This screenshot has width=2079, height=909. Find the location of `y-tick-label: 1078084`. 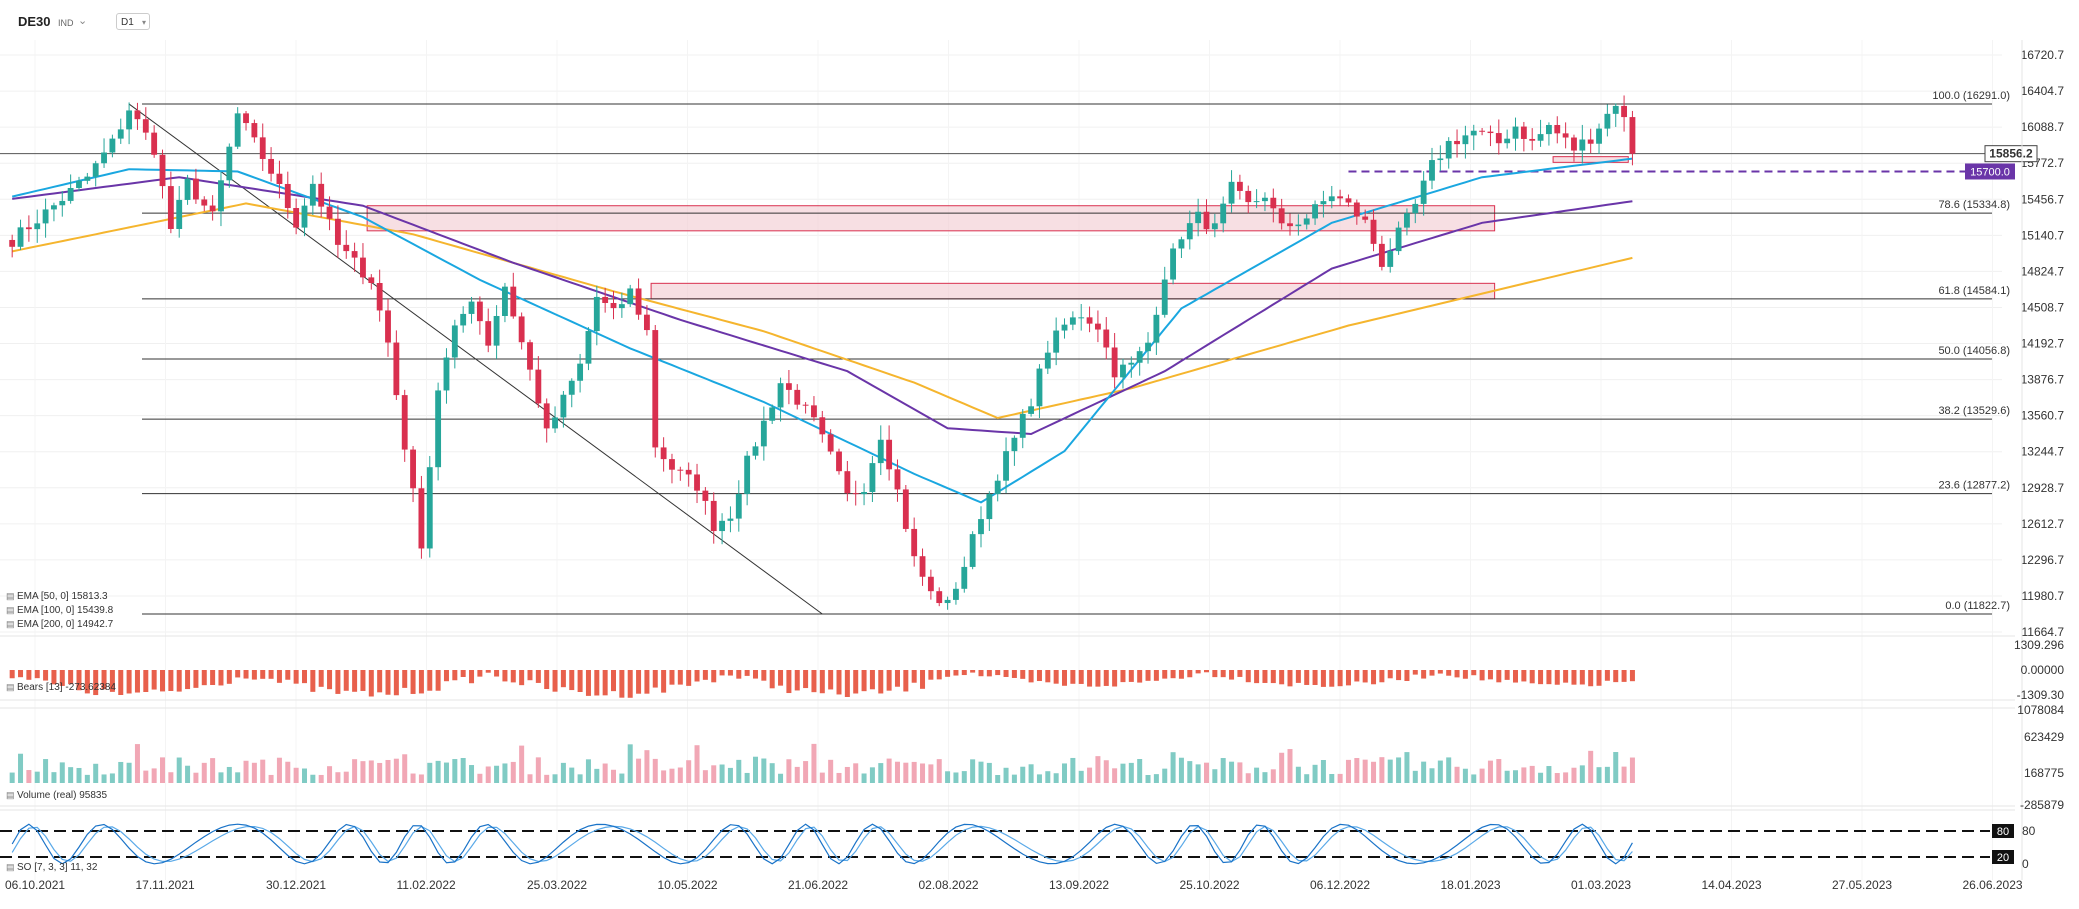

y-tick-label: 1078084 is located at coordinates (2040, 710).